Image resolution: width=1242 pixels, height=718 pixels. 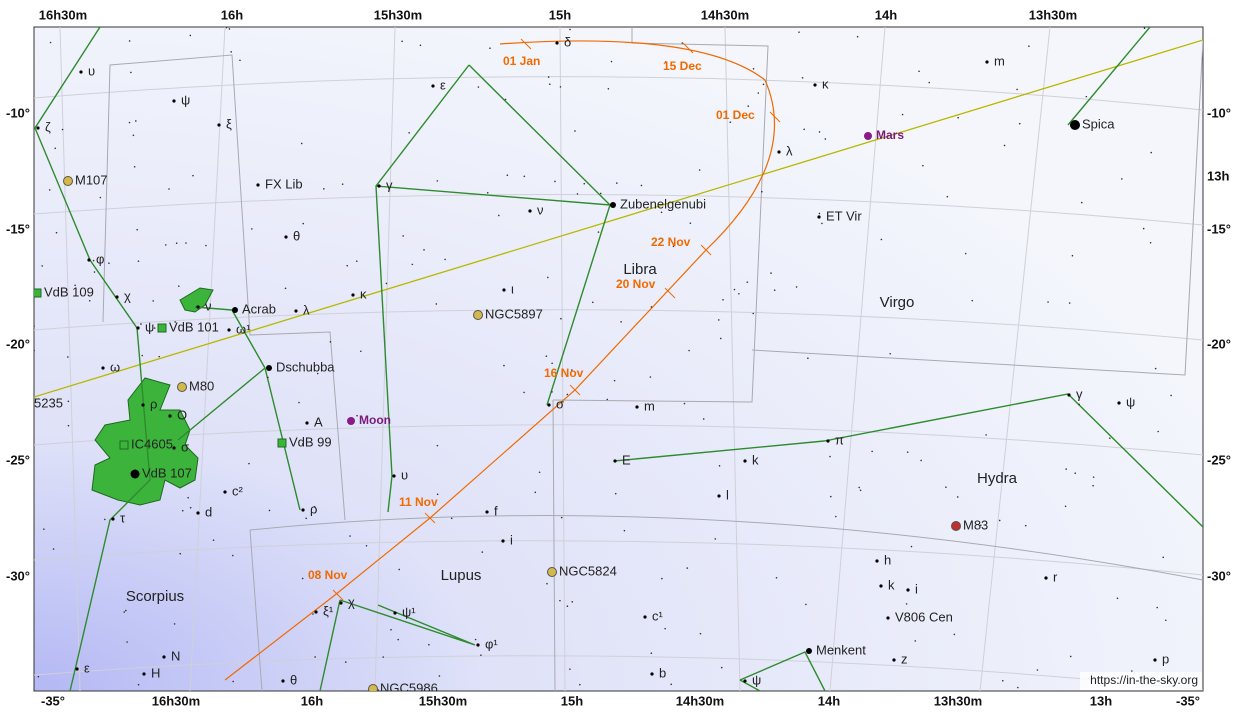 I want to click on nebula, so click(x=282, y=443).